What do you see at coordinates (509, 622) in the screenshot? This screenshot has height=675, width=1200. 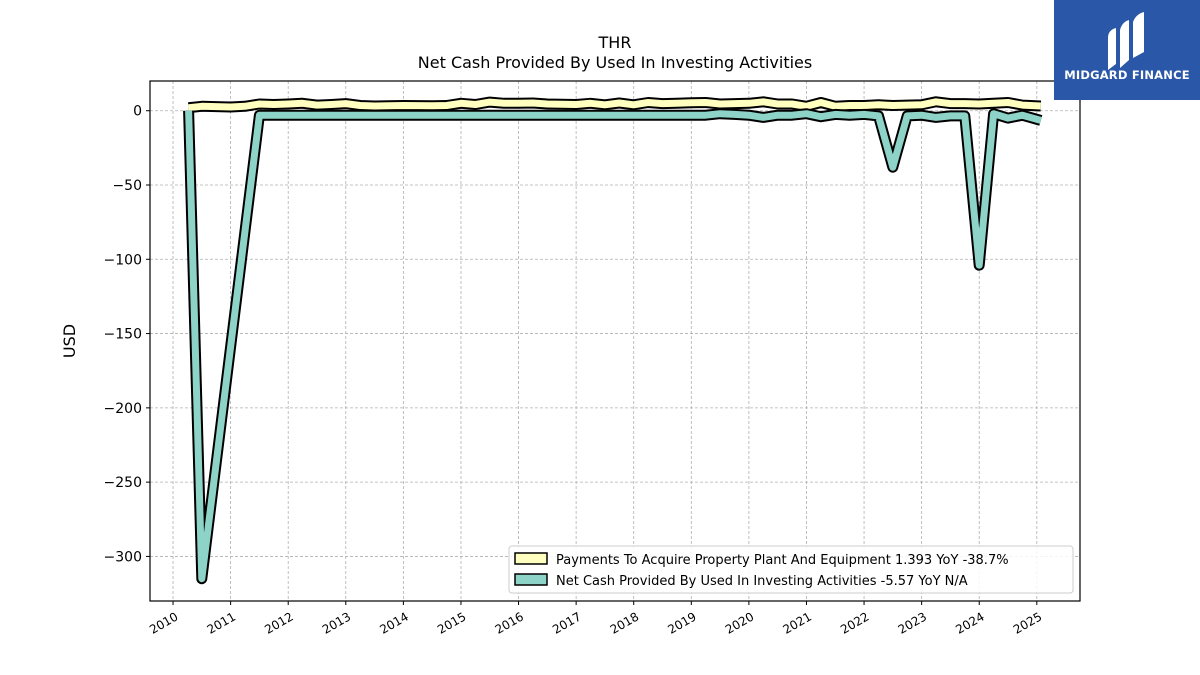 I see `x-tick-label: 2016` at bounding box center [509, 622].